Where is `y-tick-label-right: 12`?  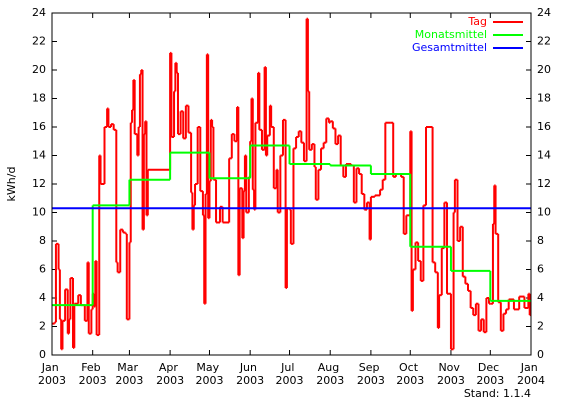 y-tick-label-right: 12 is located at coordinates (544, 183).